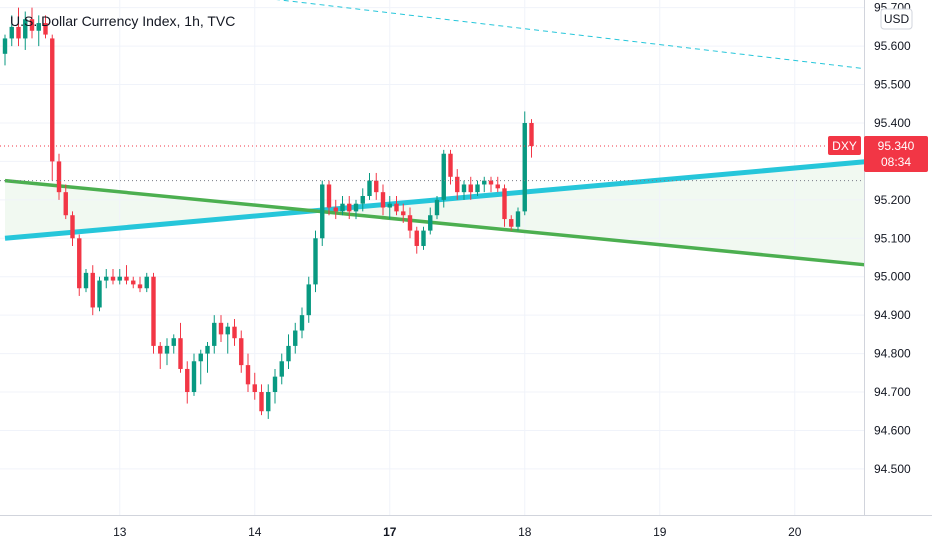 This screenshot has width=932, height=550. I want to click on price-tick-label: 95.100, so click(892, 238).